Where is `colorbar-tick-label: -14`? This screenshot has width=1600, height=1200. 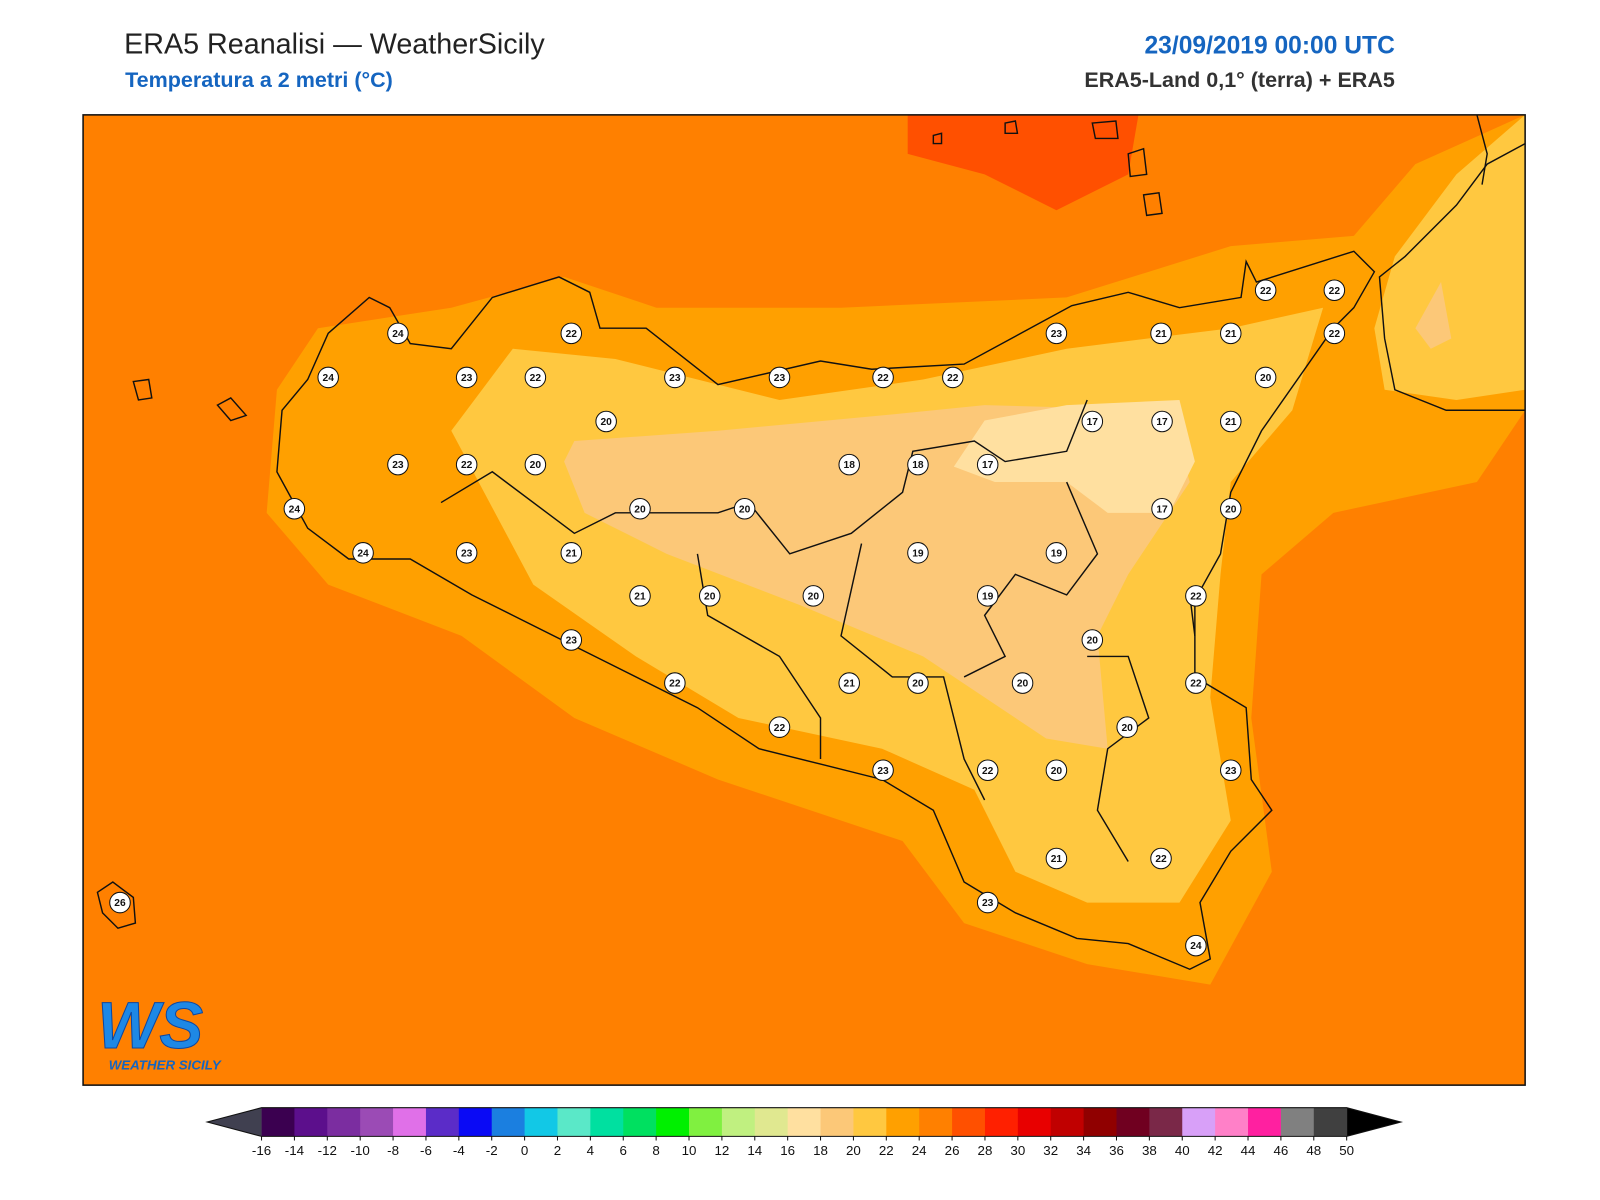
colorbar-tick-label: -14 is located at coordinates (295, 1150).